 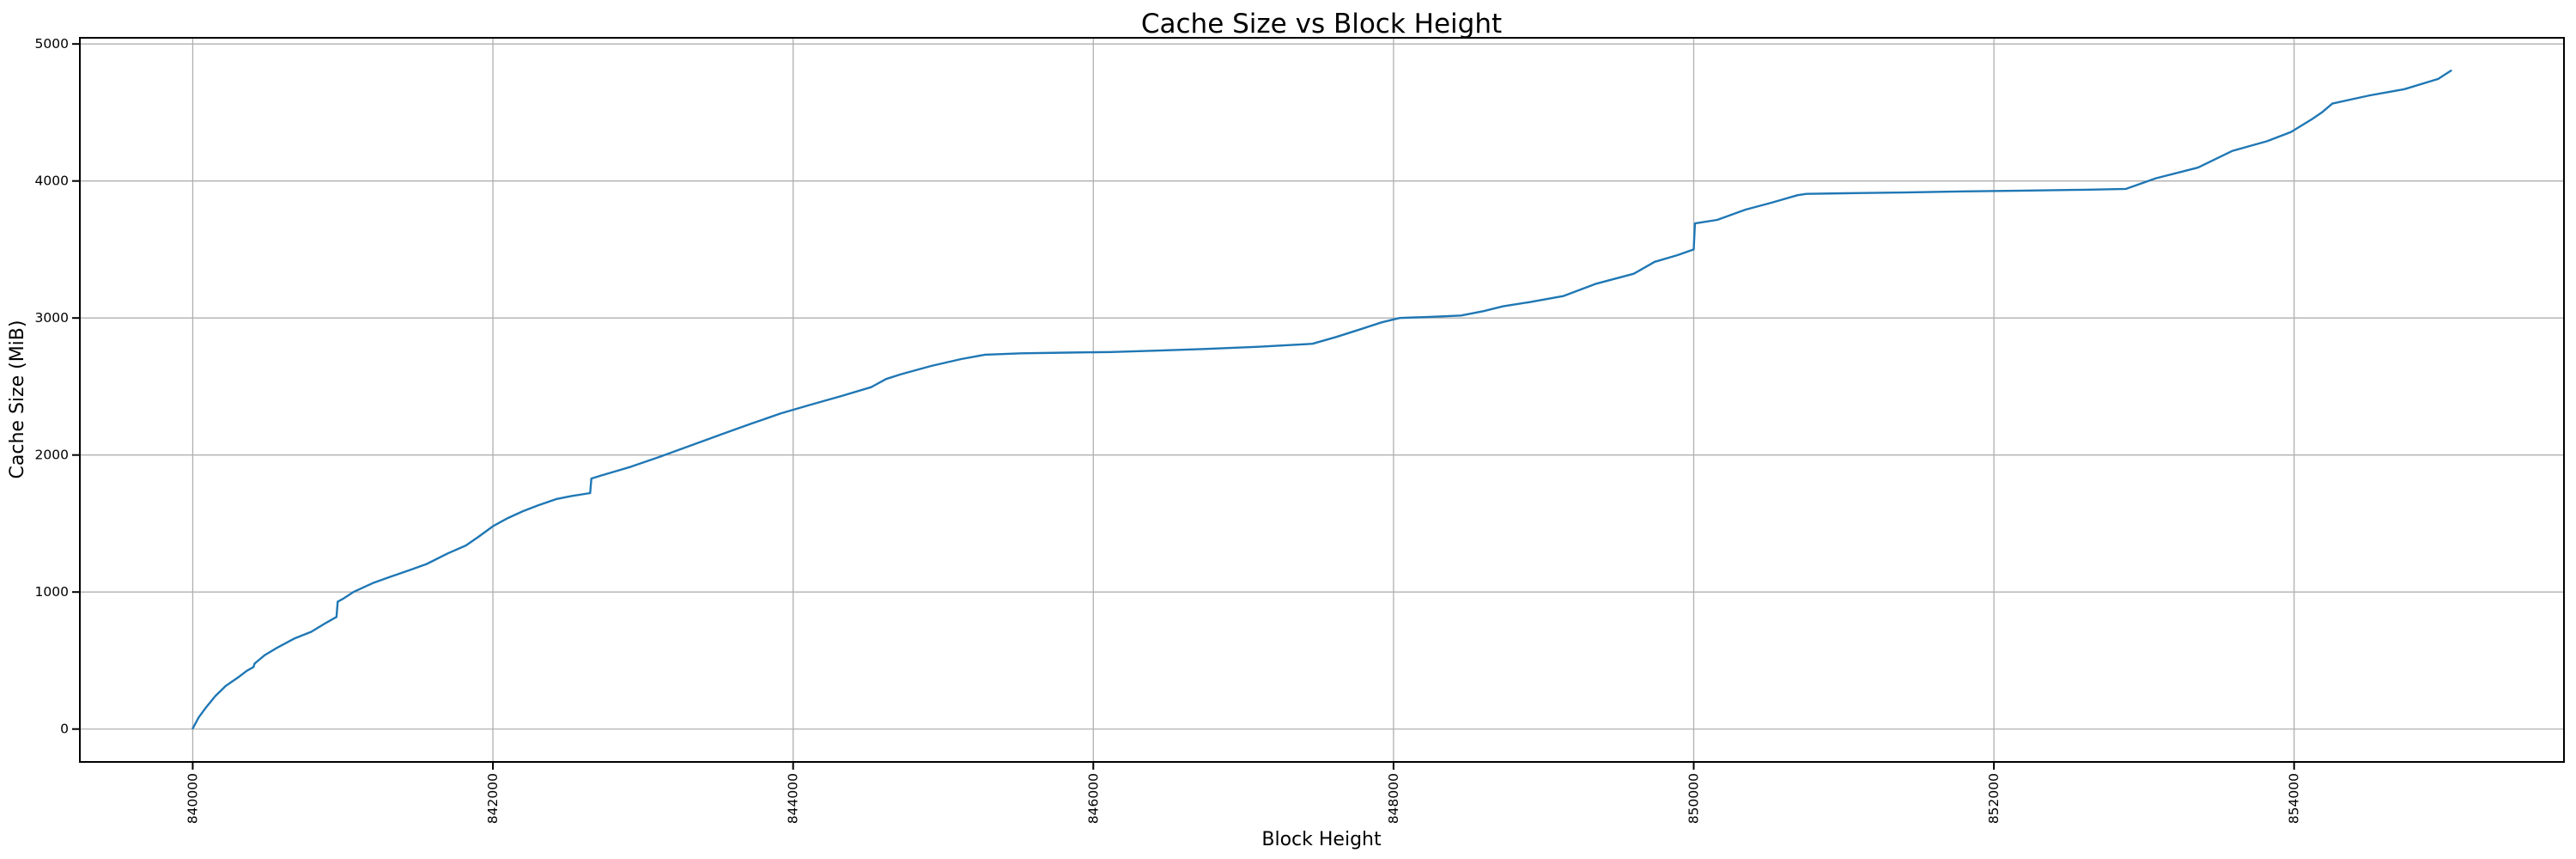 What do you see at coordinates (493, 799) in the screenshot?
I see `x-tick-label: 842000` at bounding box center [493, 799].